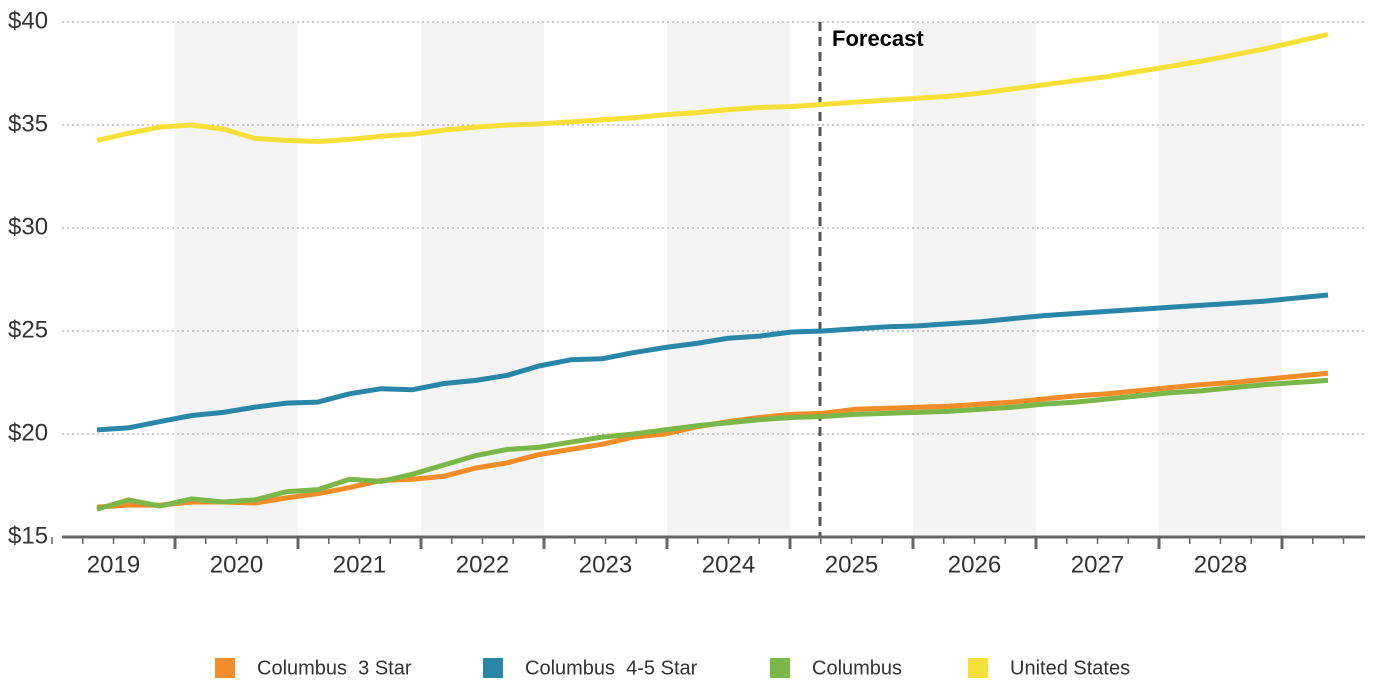 The height and width of the screenshot is (683, 1374). What do you see at coordinates (611, 668) in the screenshot?
I see `legend-label: Columbus 4-5 Star` at bounding box center [611, 668].